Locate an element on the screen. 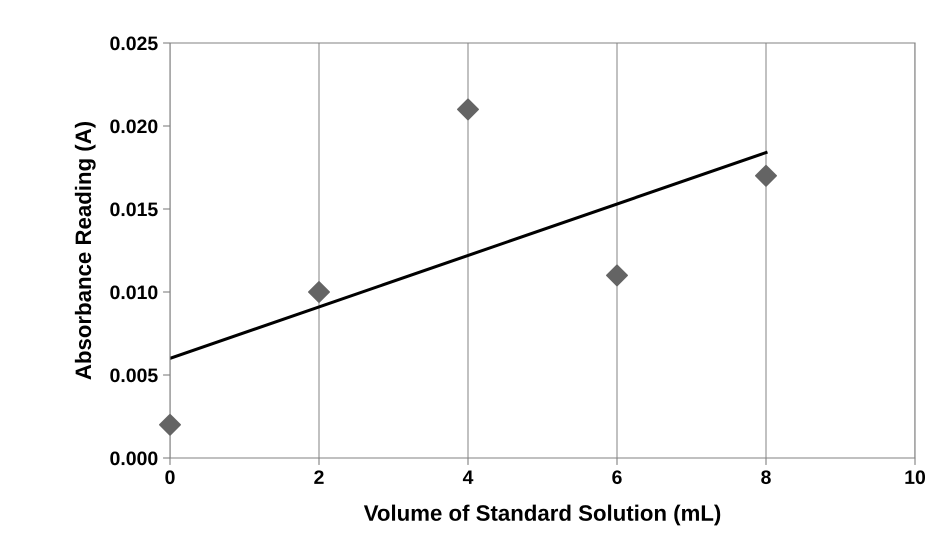  y-tick-label: 0.025 is located at coordinates (134, 43).